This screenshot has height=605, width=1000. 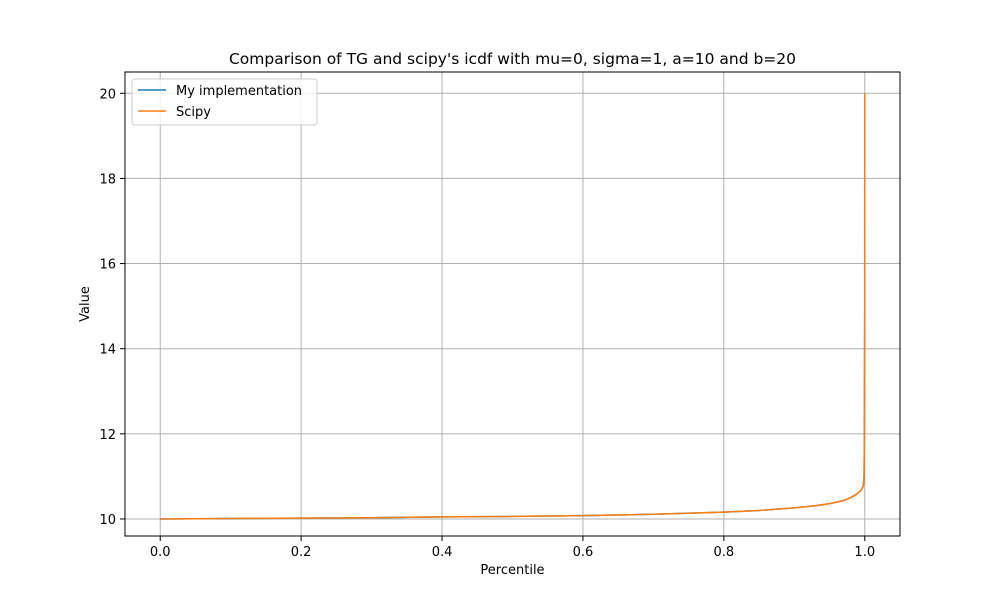 What do you see at coordinates (107, 435) in the screenshot?
I see `y-tick-label: 12` at bounding box center [107, 435].